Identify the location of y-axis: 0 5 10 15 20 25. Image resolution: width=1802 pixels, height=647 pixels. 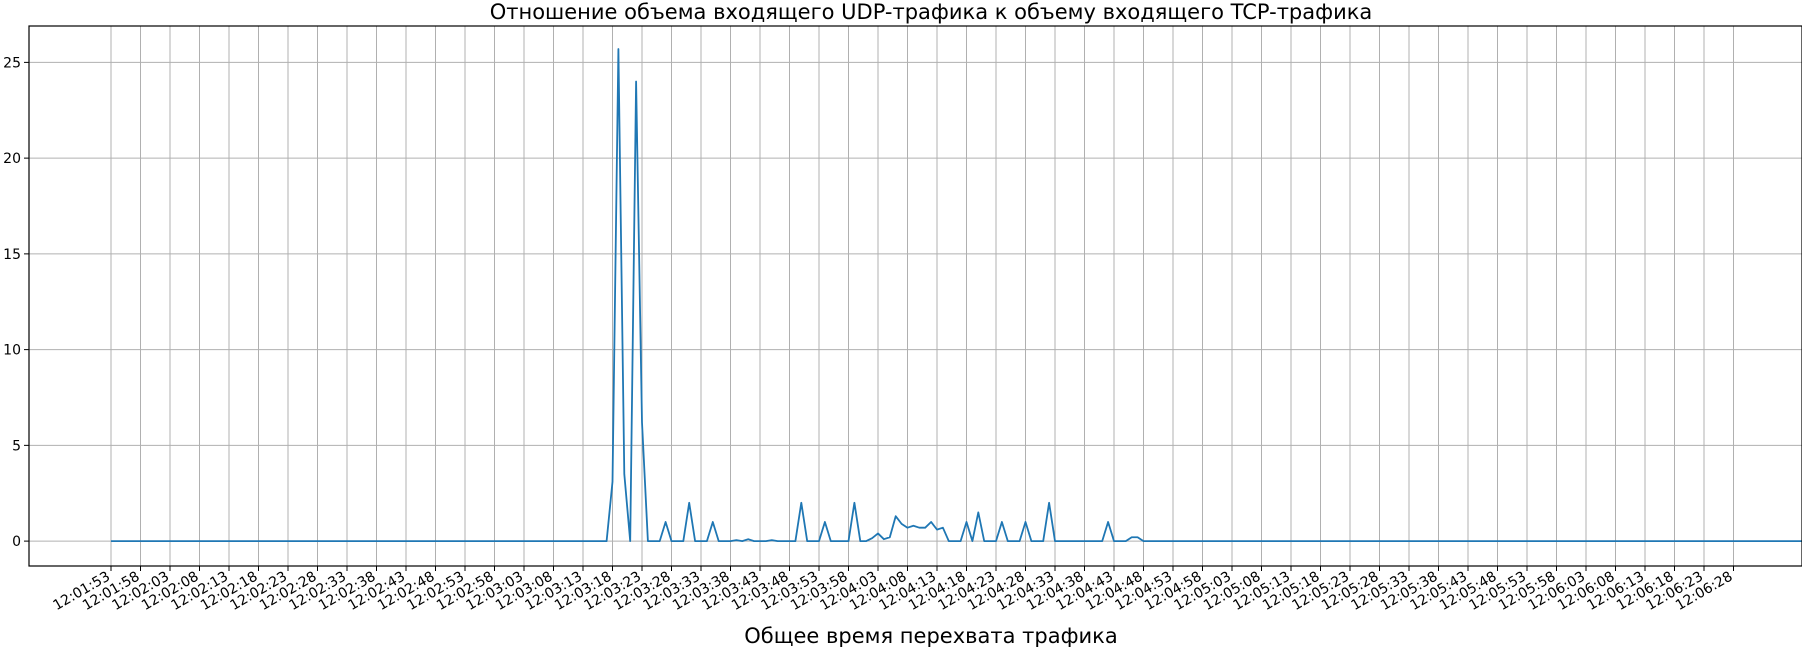
(16, 302).